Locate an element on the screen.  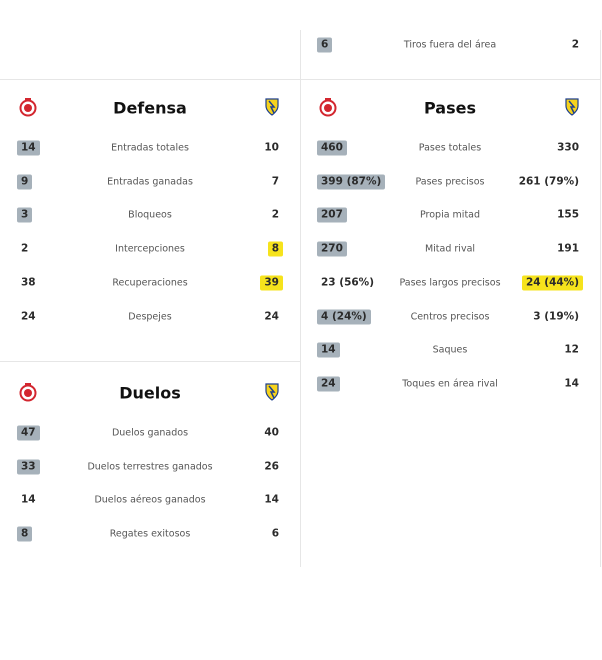
home-value: 23 (56%) is located at coordinates (347, 282).